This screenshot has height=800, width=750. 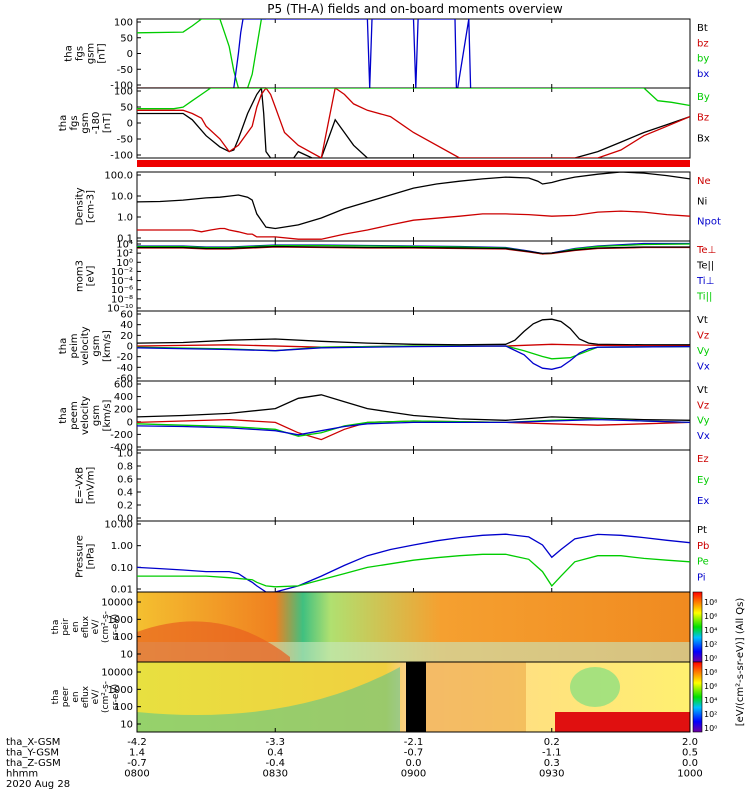 What do you see at coordinates (710, 672) in the screenshot?
I see `colorbar-tick-label: 10⁸` at bounding box center [710, 672].